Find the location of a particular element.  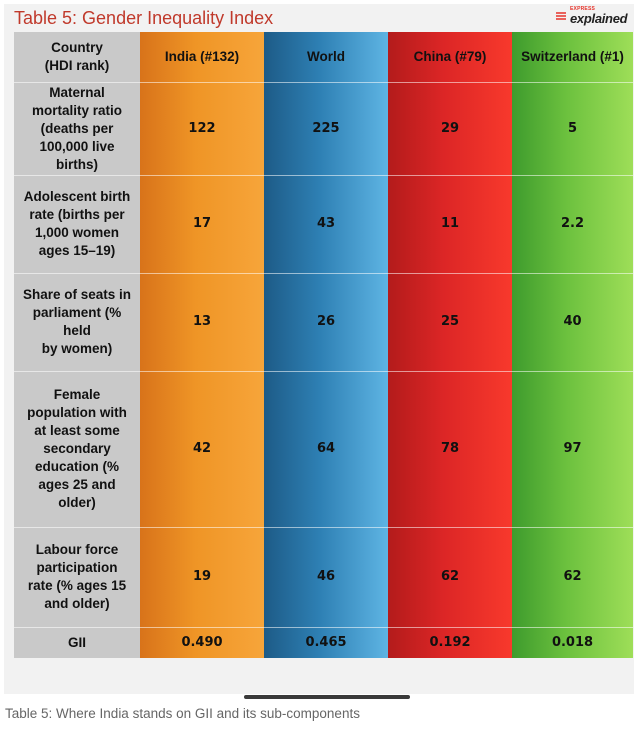

label-line: ages 15–19) is located at coordinates (77, 250).